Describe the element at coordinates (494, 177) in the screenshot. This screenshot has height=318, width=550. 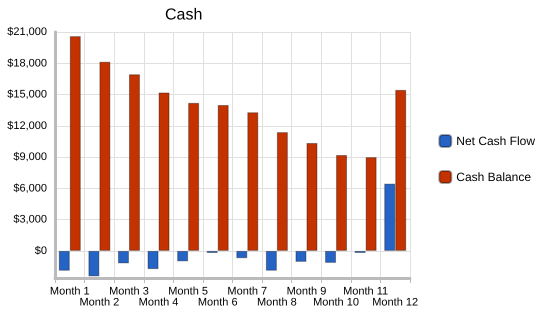
I see `legend-label: Cash Balance` at that location.